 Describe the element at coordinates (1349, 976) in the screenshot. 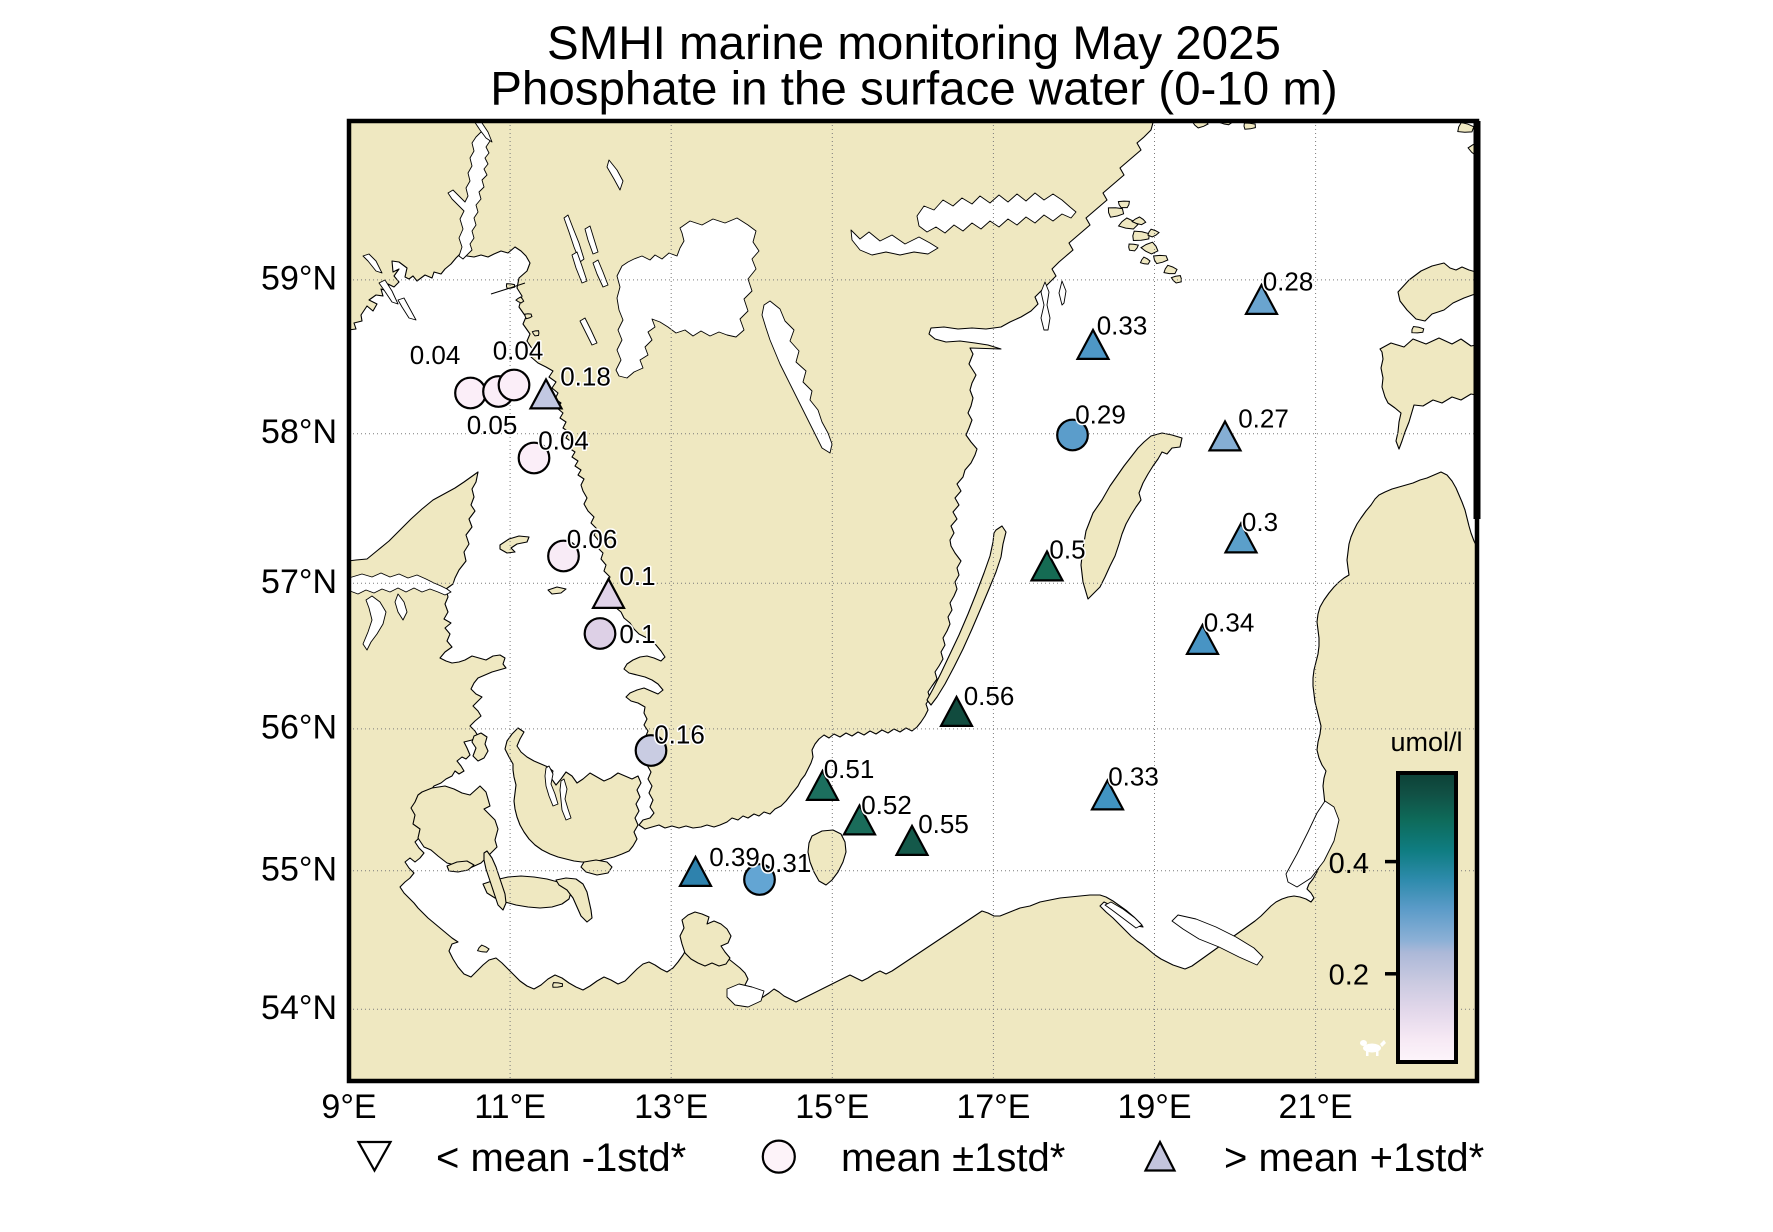

I see `svg-text: 0.2` at that location.